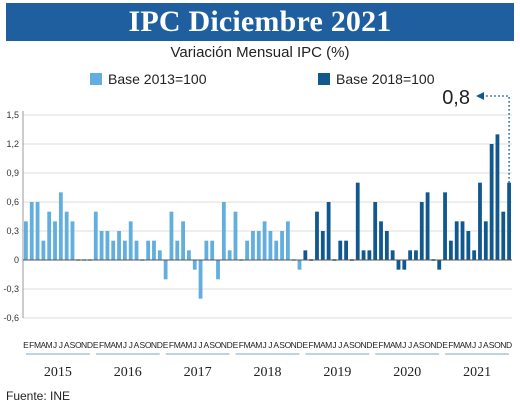  I want to click on year-label: 2018, so click(268, 372).